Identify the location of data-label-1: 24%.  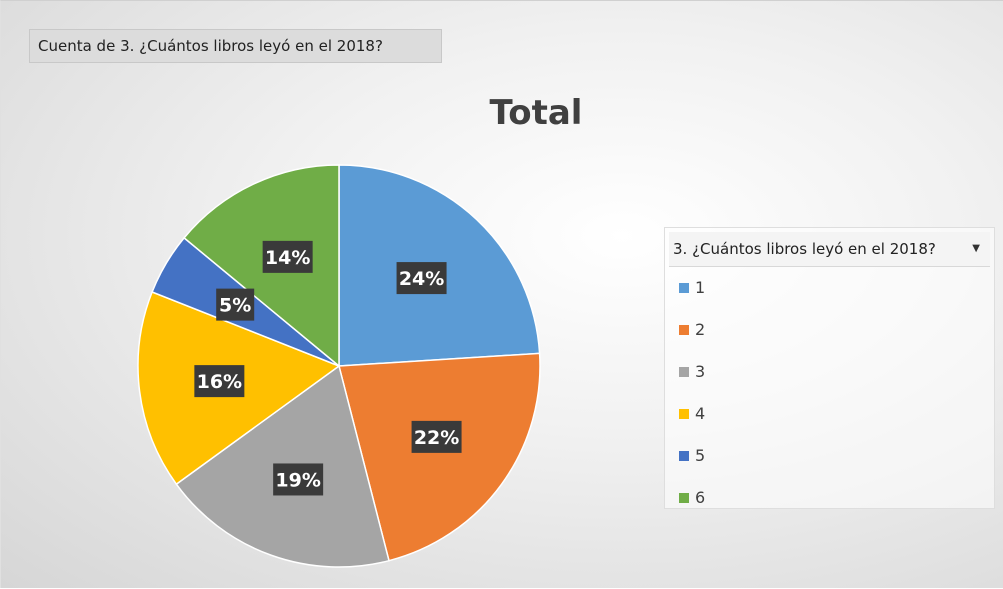
(421, 278).